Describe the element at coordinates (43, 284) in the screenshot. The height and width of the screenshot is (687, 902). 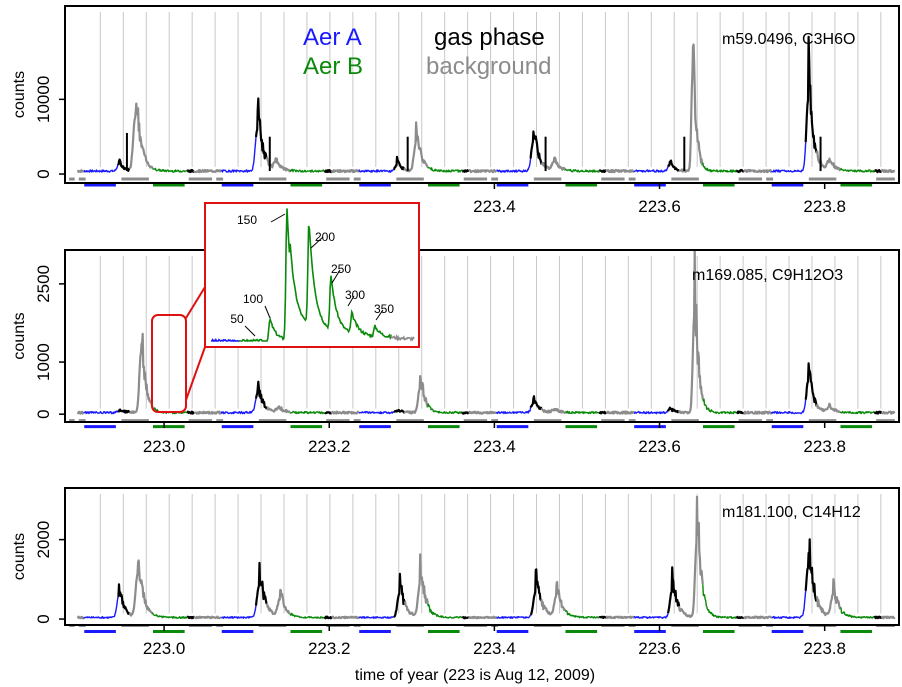
I see `y-tick-label: 2500` at that location.